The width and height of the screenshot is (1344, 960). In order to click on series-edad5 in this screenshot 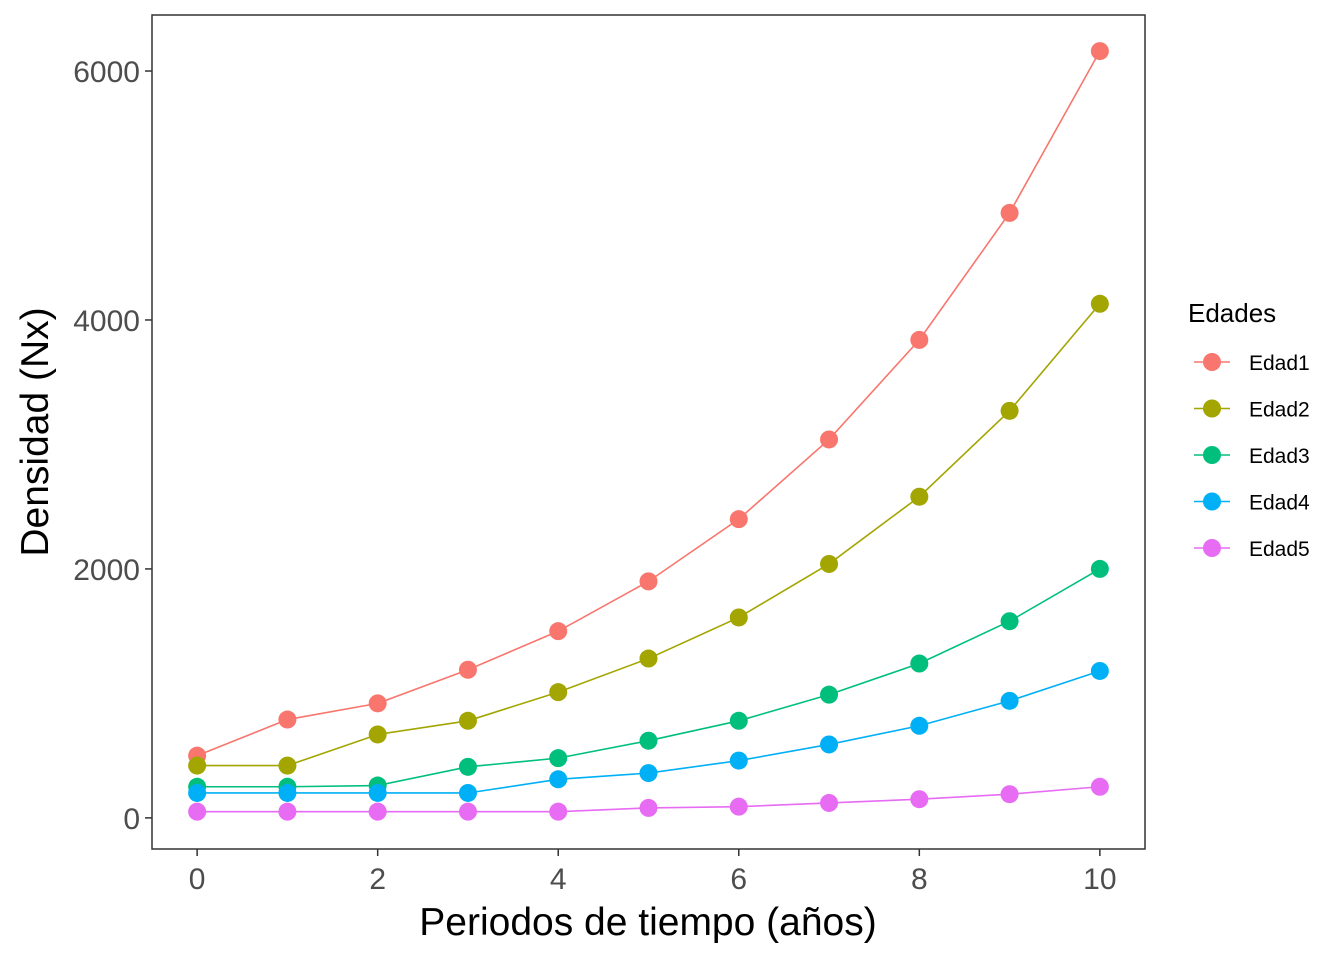, I will do `click(648, 799)`.